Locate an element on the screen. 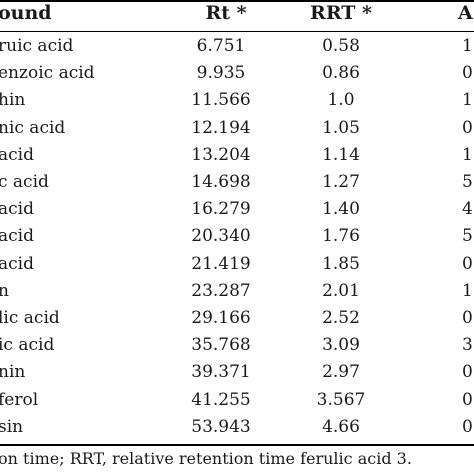 Image resolution: width=474 pixels, height=474 pixels. table-row: acid 21.419 1.85 0 is located at coordinates (237, 264).